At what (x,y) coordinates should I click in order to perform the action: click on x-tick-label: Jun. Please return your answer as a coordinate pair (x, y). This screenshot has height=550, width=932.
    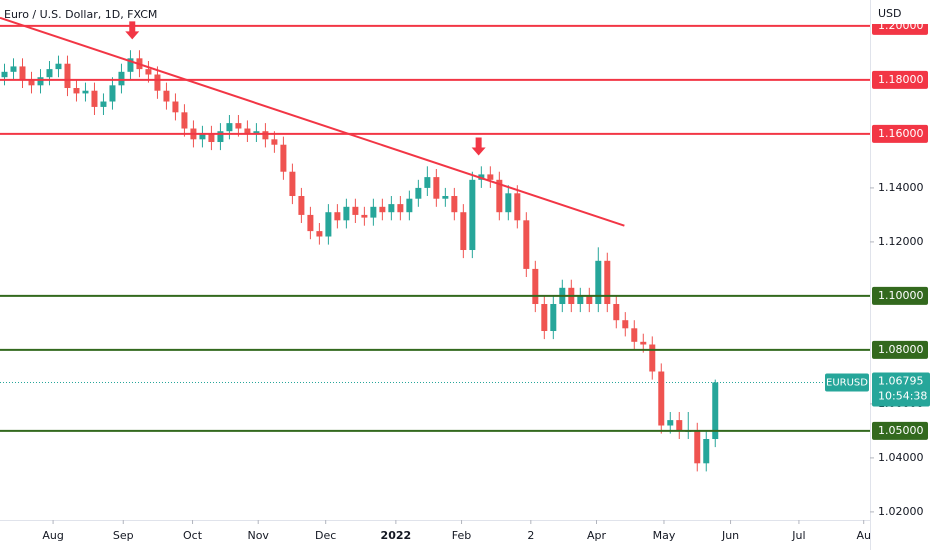
    Looking at the image, I should click on (730, 535).